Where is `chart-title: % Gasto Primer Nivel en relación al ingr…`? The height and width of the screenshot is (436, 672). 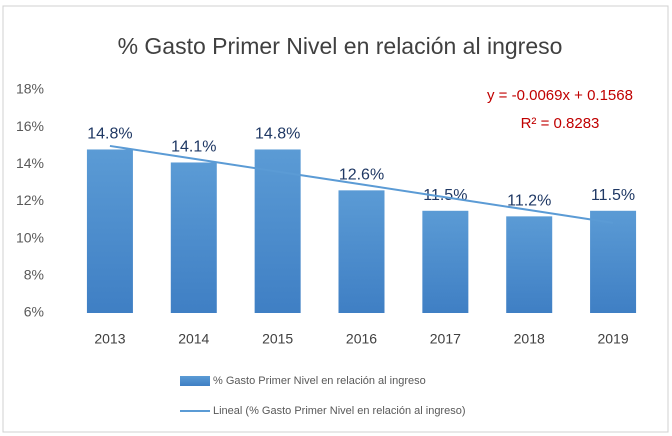 chart-title: % Gasto Primer Nivel en relación al ingr… is located at coordinates (340, 46).